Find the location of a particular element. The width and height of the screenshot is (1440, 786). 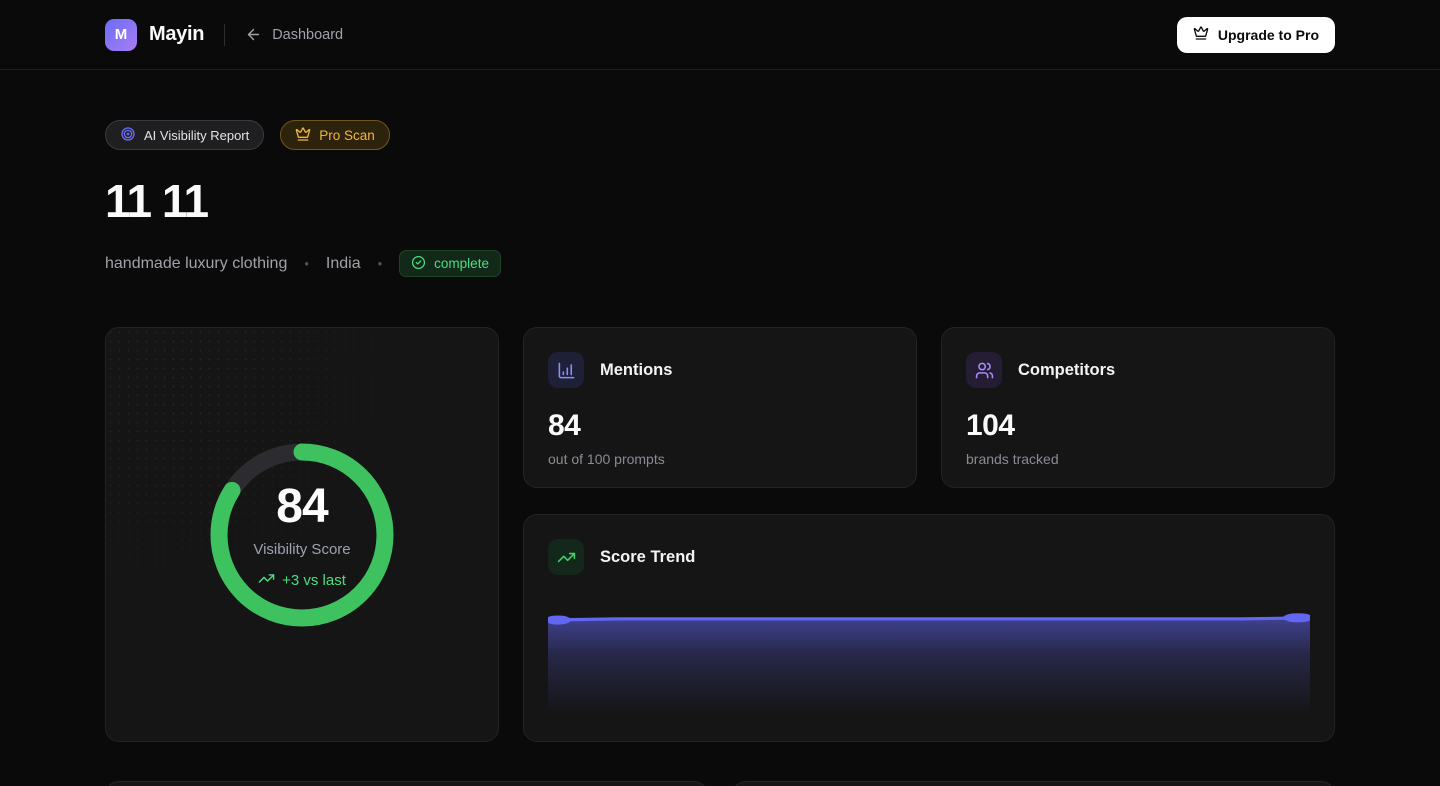

upgrade-to-pro-button: Upgrade to Pro is located at coordinates (1255, 34).